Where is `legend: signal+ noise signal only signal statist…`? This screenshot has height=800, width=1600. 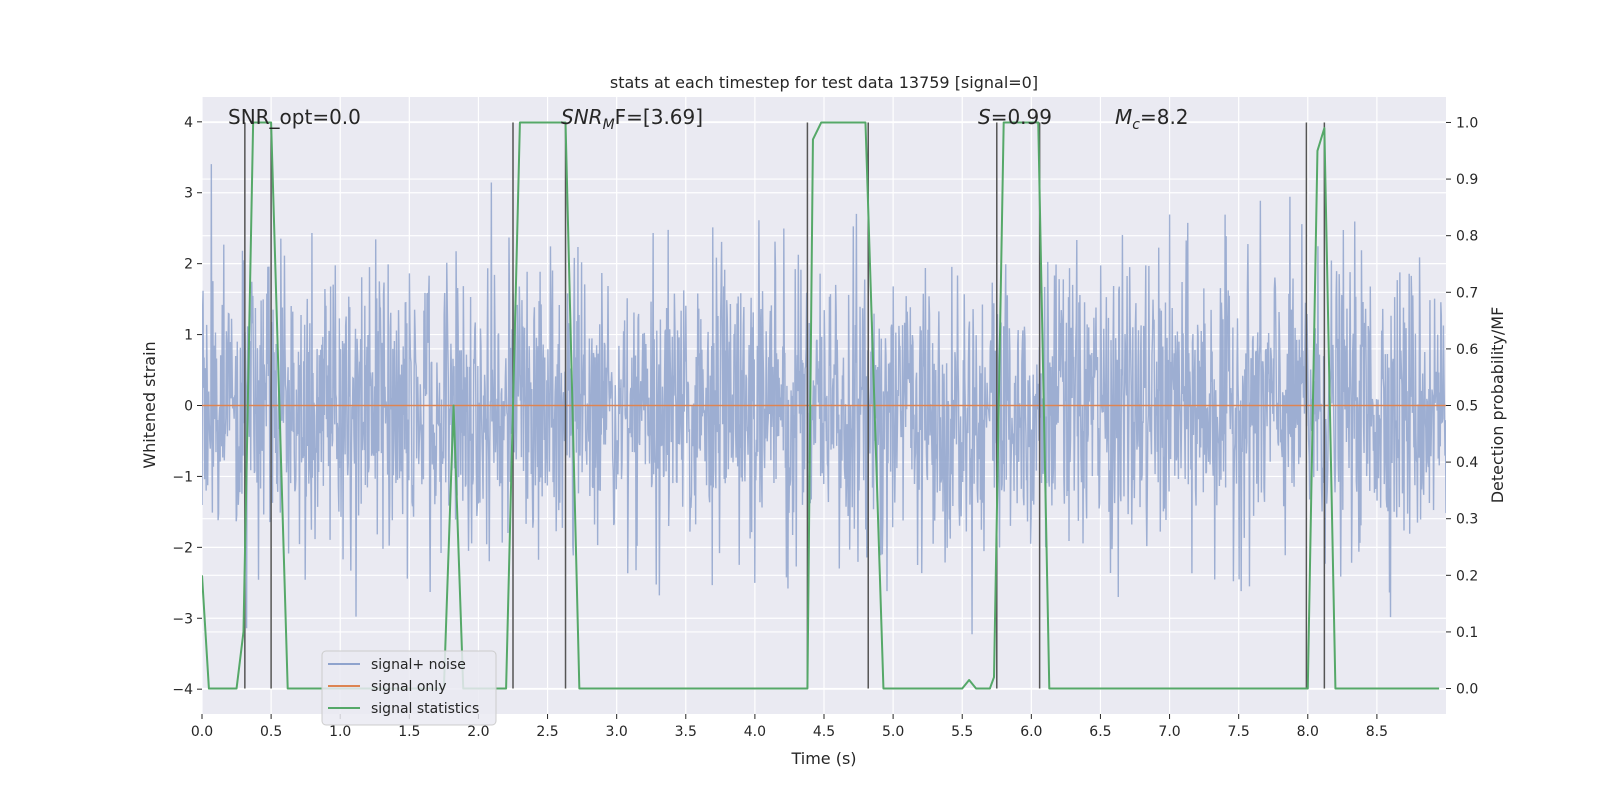
legend: signal+ noise signal only signal statist… is located at coordinates (409, 688).